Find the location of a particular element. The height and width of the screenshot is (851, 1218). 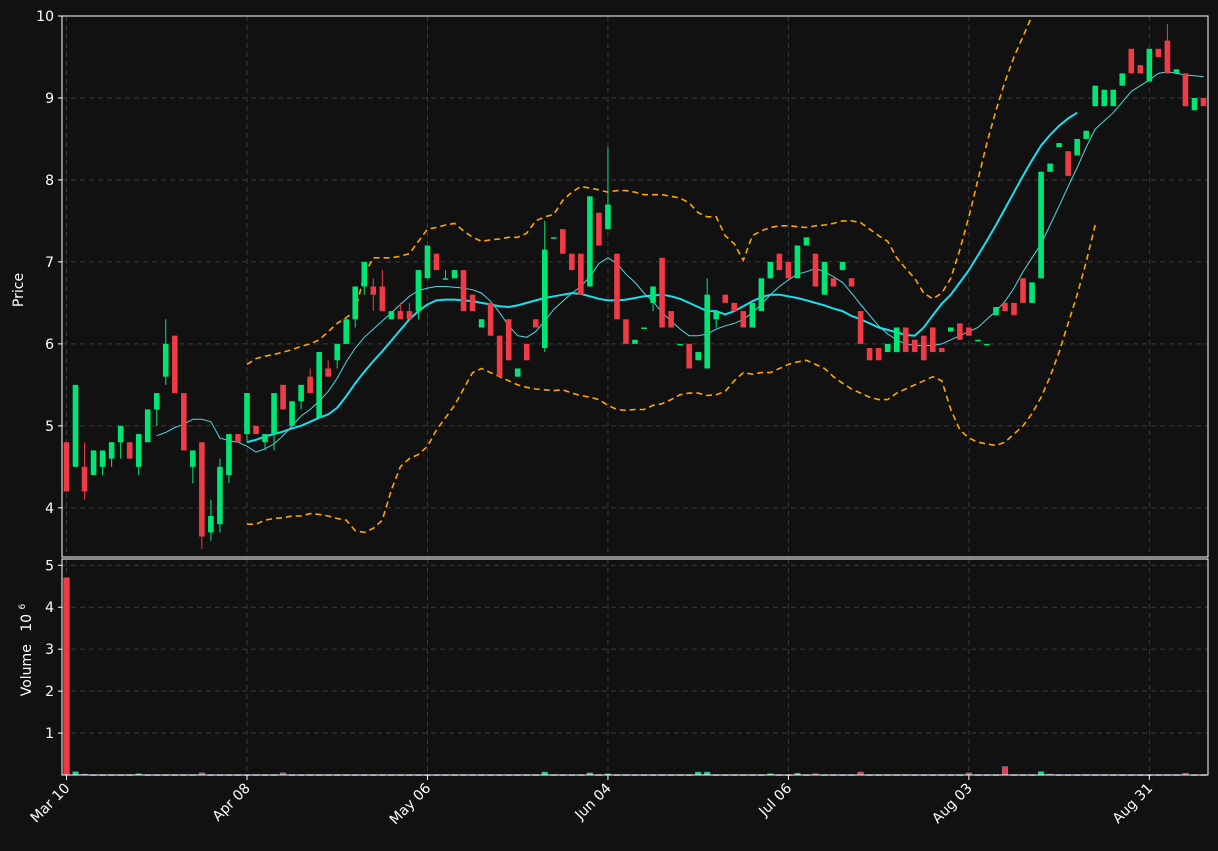

price-tick-label: 7 is located at coordinates (49, 263).